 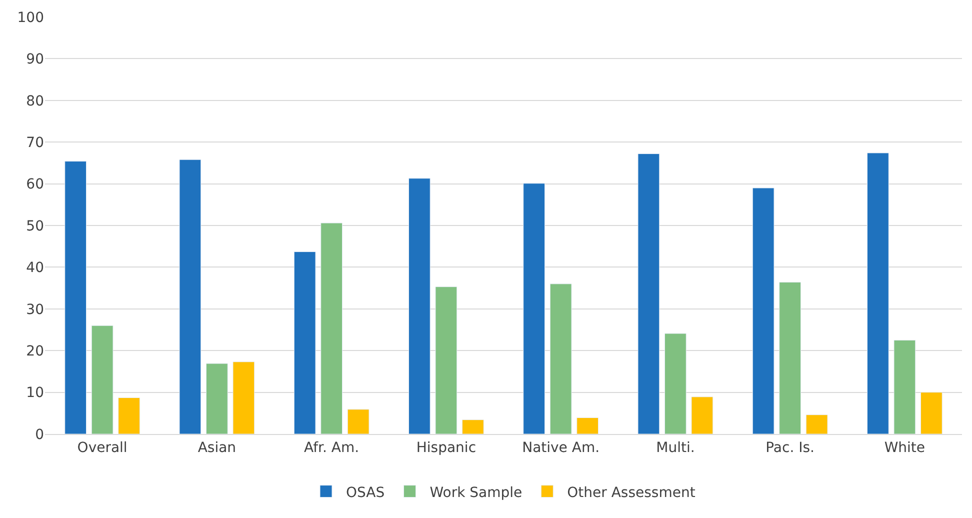 I want to click on x-tick-label: Overall, so click(x=102, y=448).